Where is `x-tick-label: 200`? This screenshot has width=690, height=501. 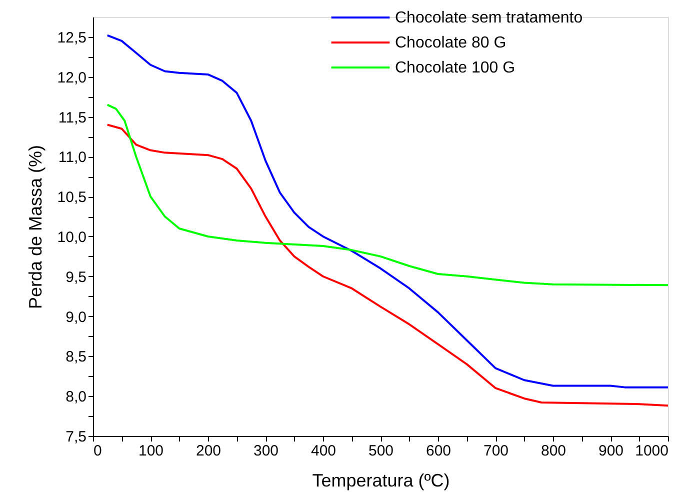 x-tick-label: 200 is located at coordinates (209, 451).